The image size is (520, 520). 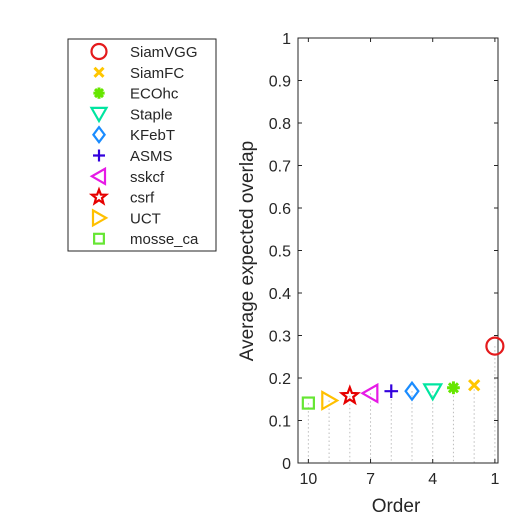 I want to click on legend-marker-Staple, so click(x=99, y=115).